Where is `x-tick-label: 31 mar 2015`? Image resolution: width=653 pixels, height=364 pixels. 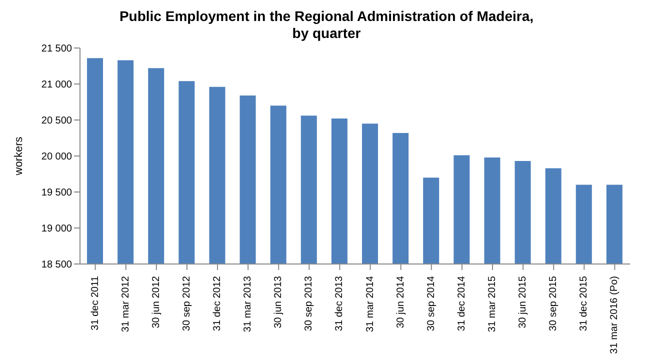 x-tick-label: 31 mar 2015 is located at coordinates (492, 304).